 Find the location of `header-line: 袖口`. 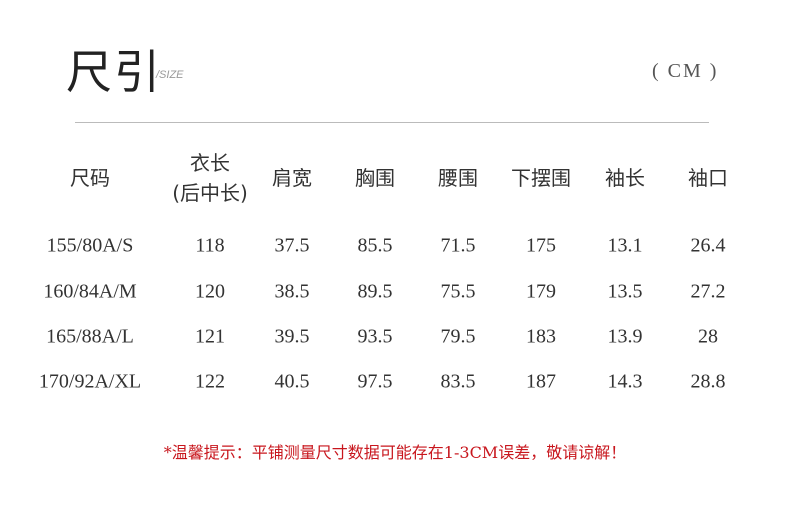

header-line: 袖口 is located at coordinates (708, 178).